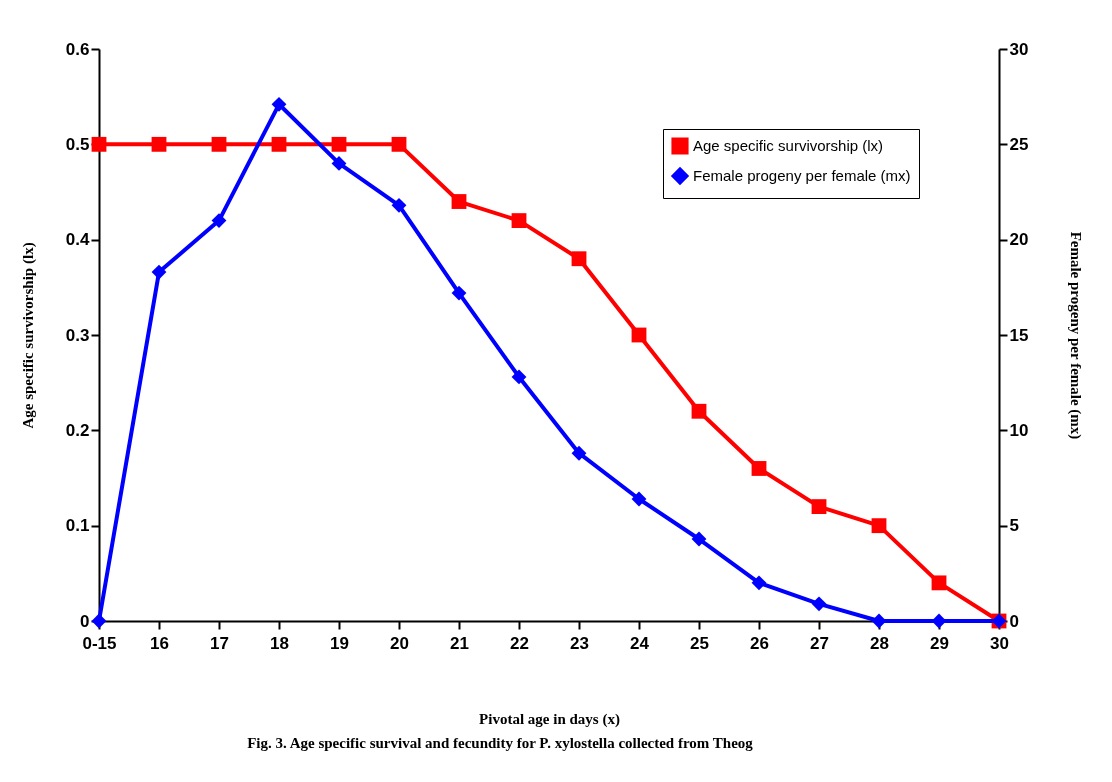  I want to click on y2-tick-label: 20, so click(1019, 240).